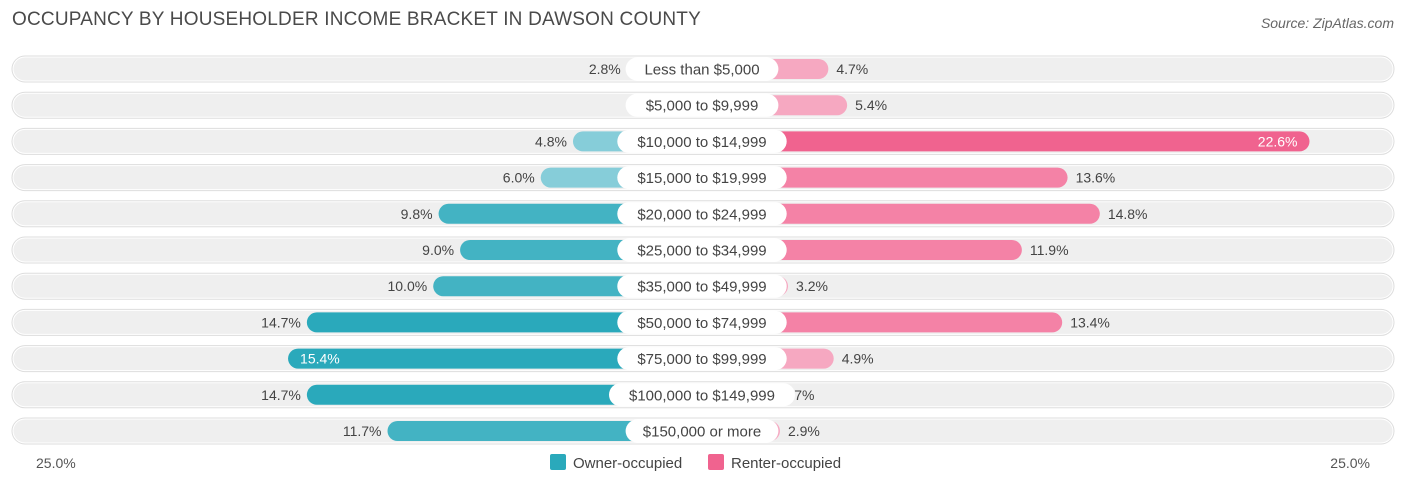 The width and height of the screenshot is (1406, 487). I want to click on renter-value-label: 5.4%, so click(871, 105).